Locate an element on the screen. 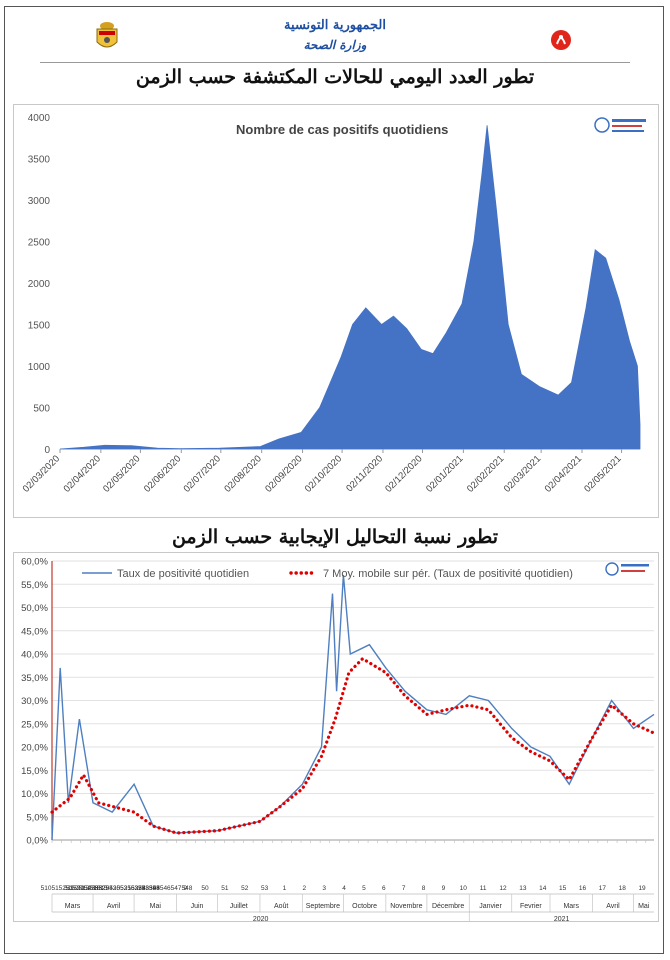 The image size is (670, 960). week-number-label: 5852953053153253353 is located at coordinates (125, 888).